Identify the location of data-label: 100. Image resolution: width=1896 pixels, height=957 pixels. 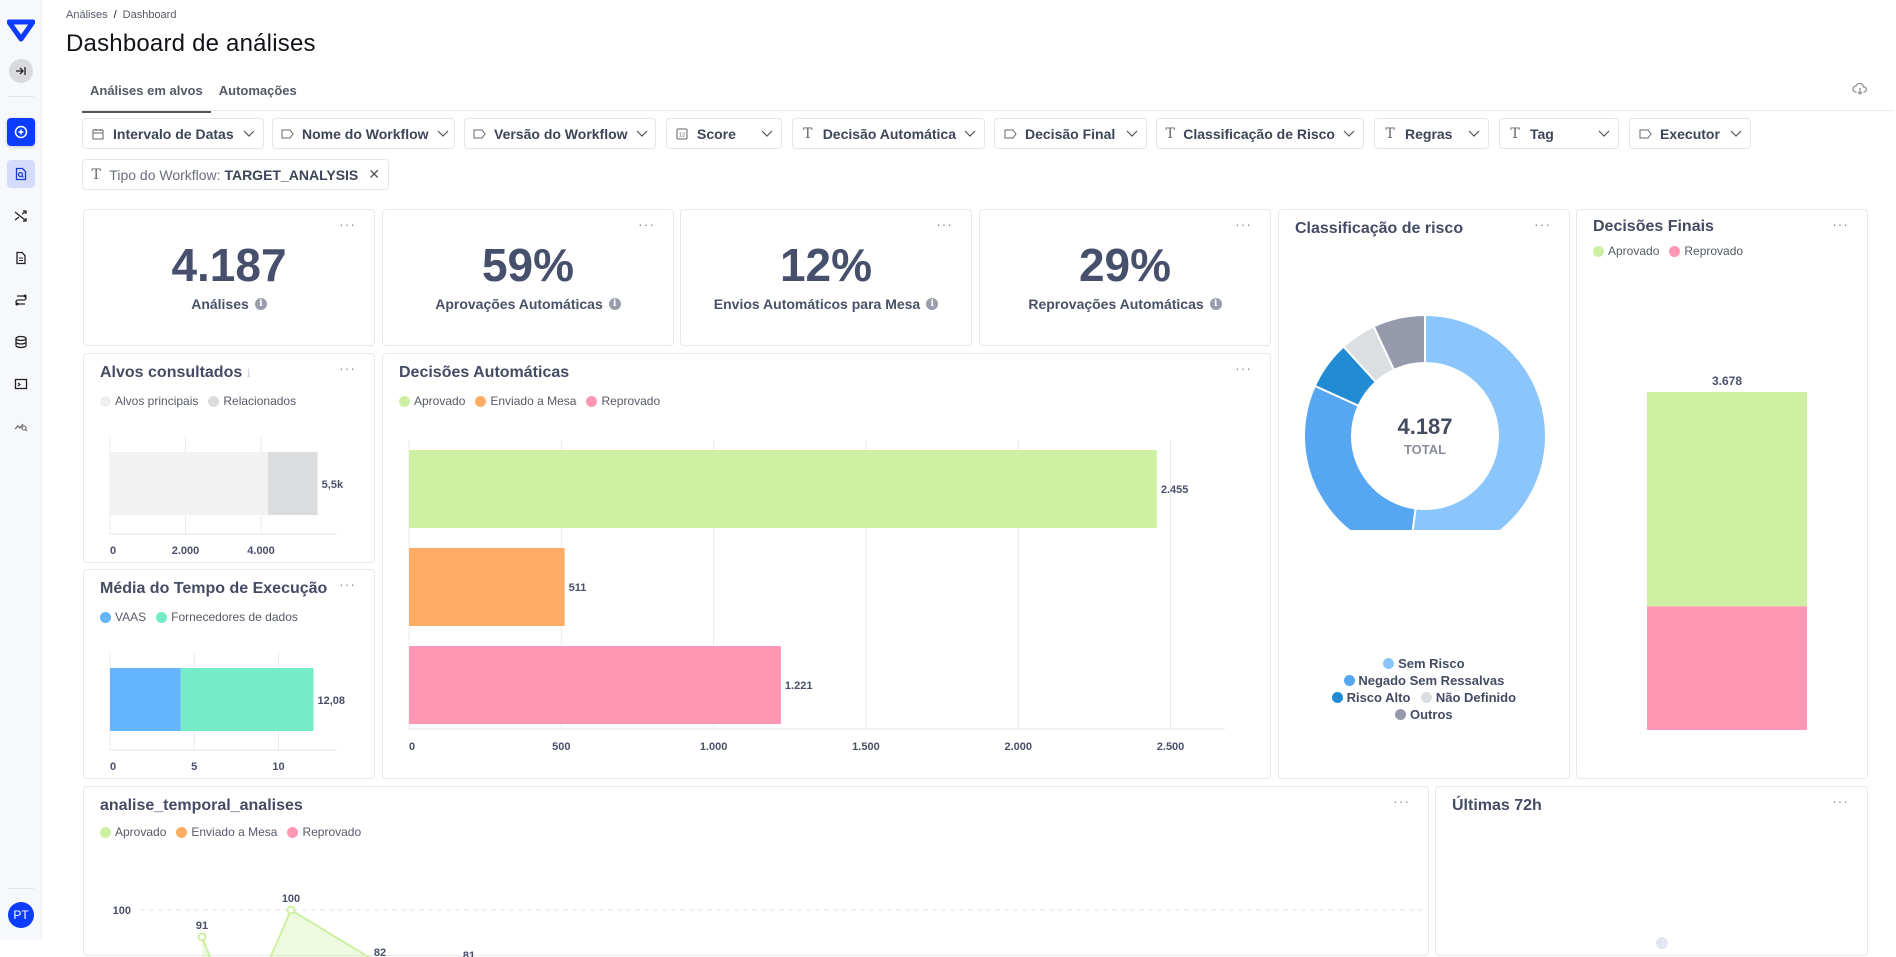
(291, 899).